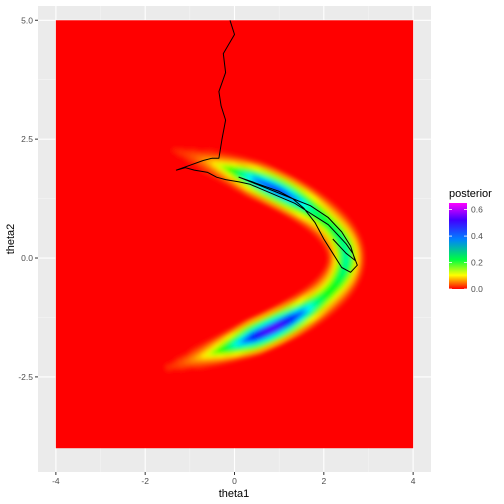 This screenshot has height=504, width=504. Describe the element at coordinates (234, 494) in the screenshot. I see `x-axis-title: theta1` at that location.